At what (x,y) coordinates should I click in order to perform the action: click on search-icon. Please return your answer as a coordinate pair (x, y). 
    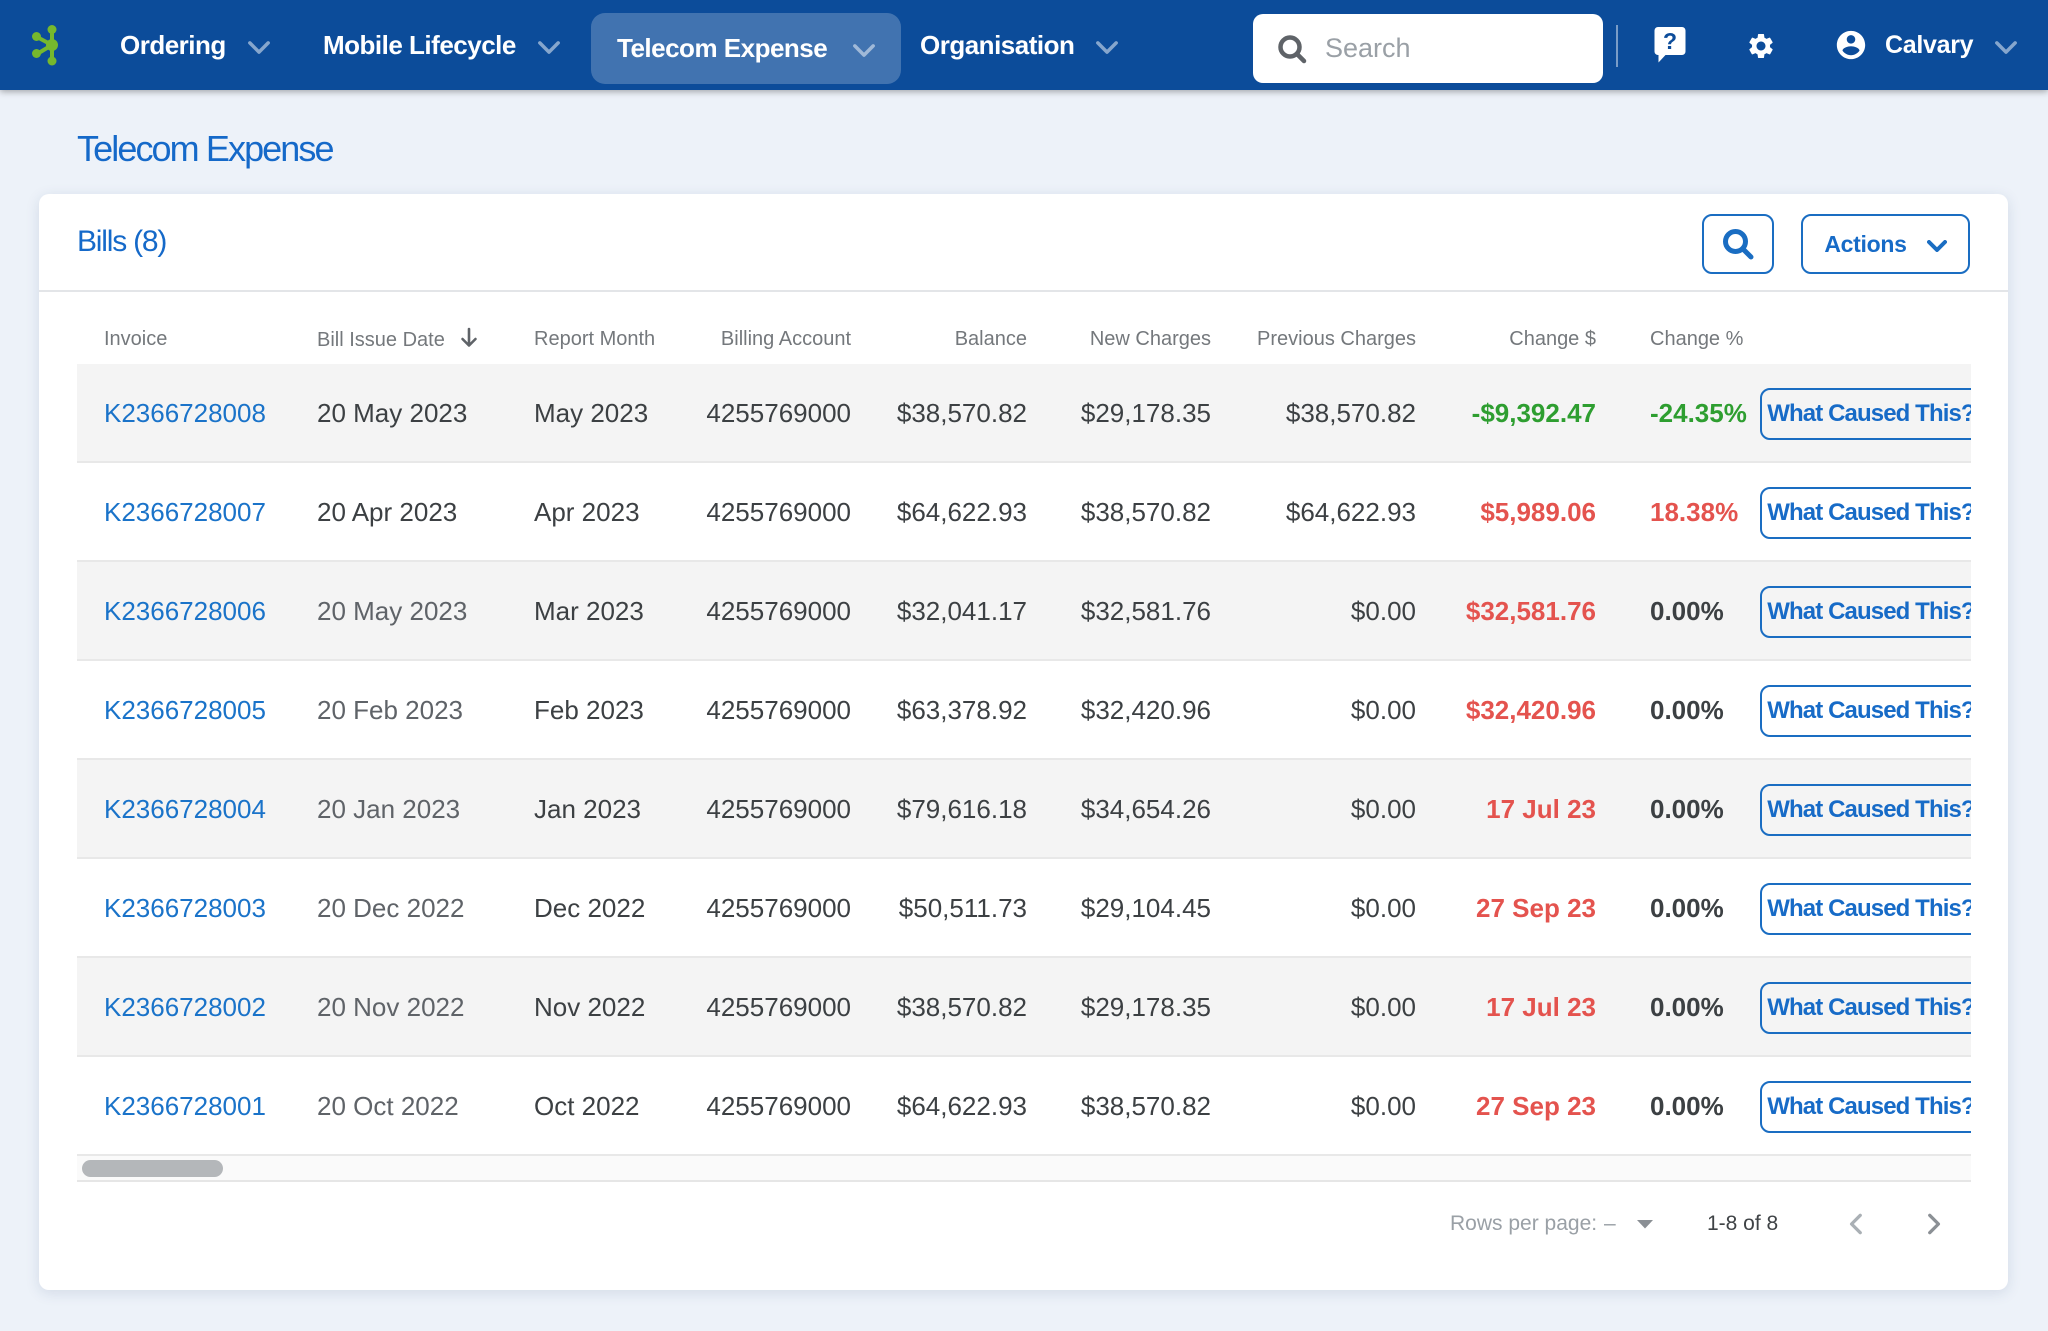
    Looking at the image, I should click on (1292, 48).